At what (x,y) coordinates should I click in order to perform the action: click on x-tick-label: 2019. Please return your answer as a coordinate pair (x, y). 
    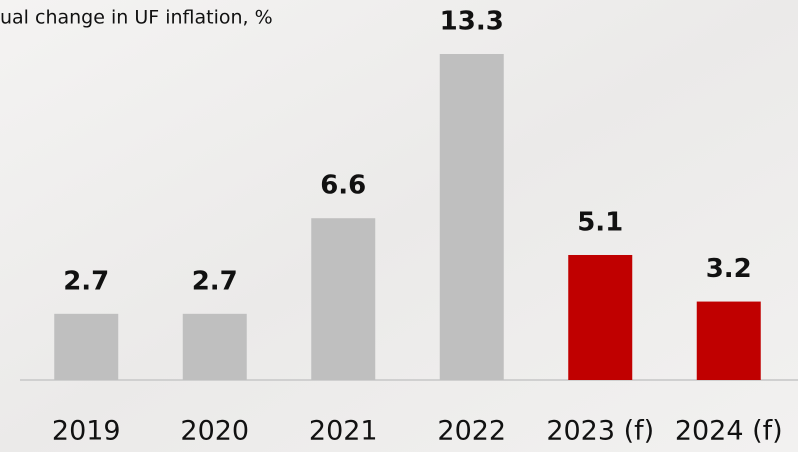
    Looking at the image, I should click on (86, 431).